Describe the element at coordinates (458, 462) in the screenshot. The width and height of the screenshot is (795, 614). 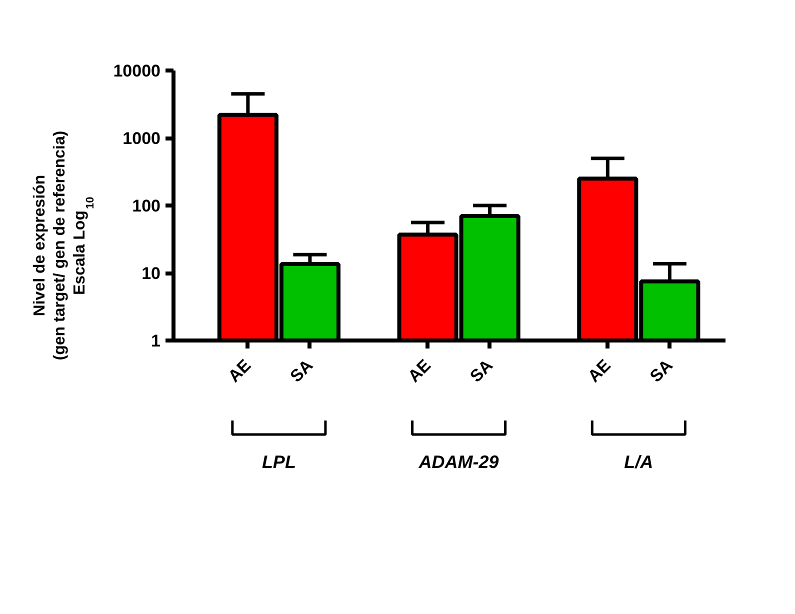
I see `text: ADAM-29` at that location.